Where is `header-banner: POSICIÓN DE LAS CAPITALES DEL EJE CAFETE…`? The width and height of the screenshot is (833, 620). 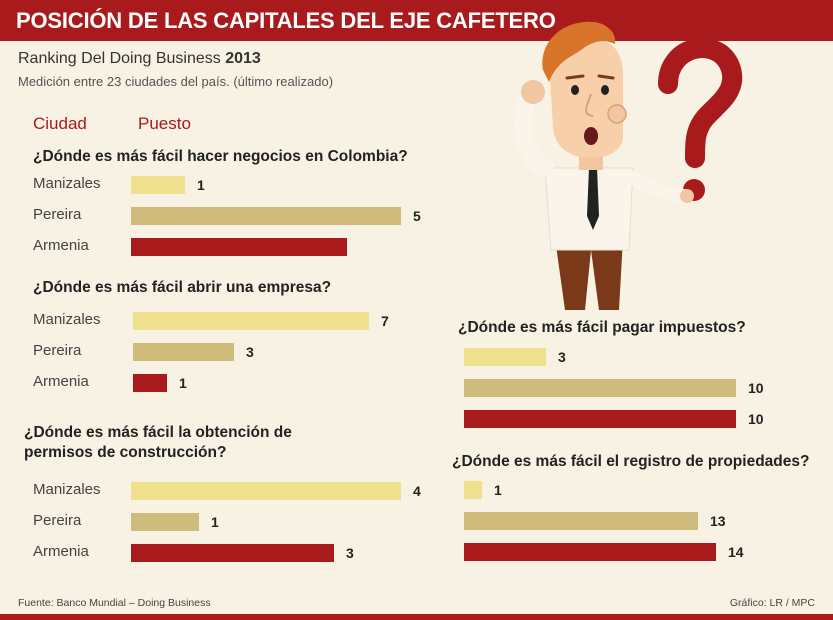
header-banner: POSICIÓN DE LAS CAPITALES DEL EJE CAFETE… is located at coordinates (416, 20).